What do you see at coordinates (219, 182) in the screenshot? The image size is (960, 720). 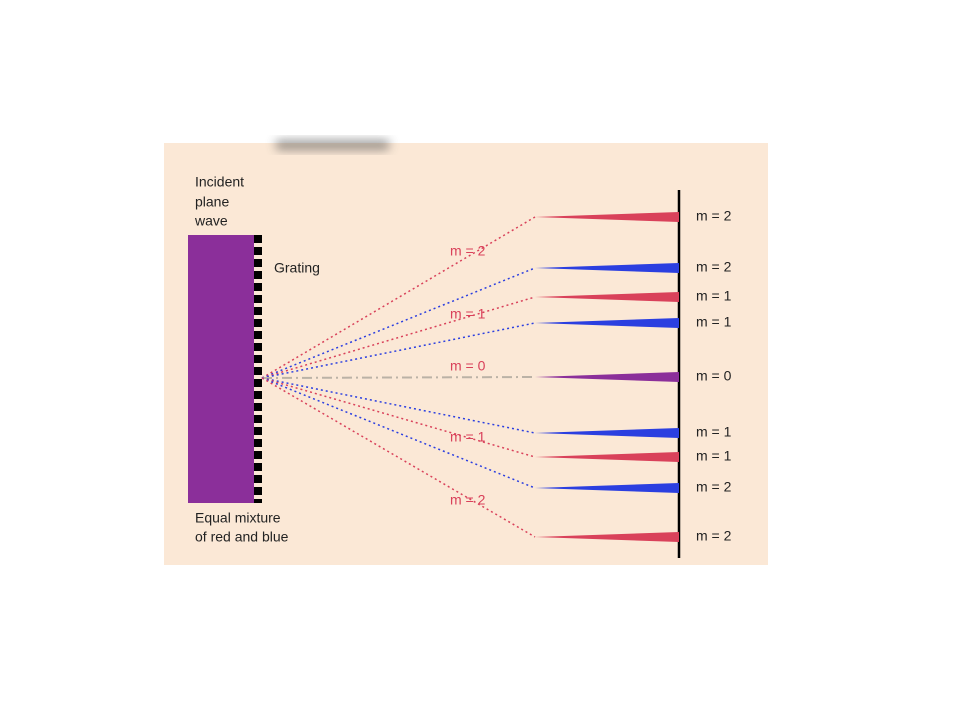 I see `incident-label: Incident` at bounding box center [219, 182].